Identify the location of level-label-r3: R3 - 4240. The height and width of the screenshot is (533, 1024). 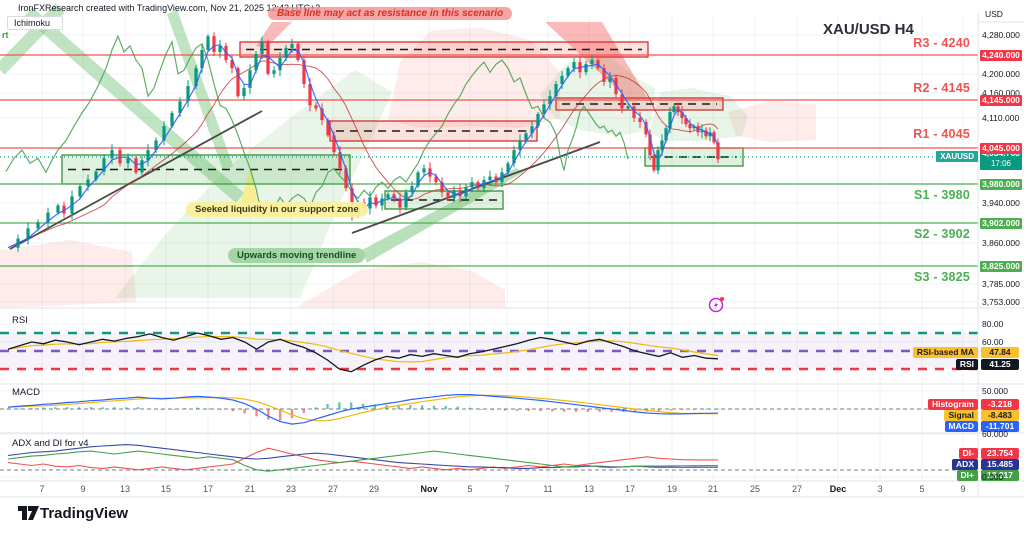
(941, 43).